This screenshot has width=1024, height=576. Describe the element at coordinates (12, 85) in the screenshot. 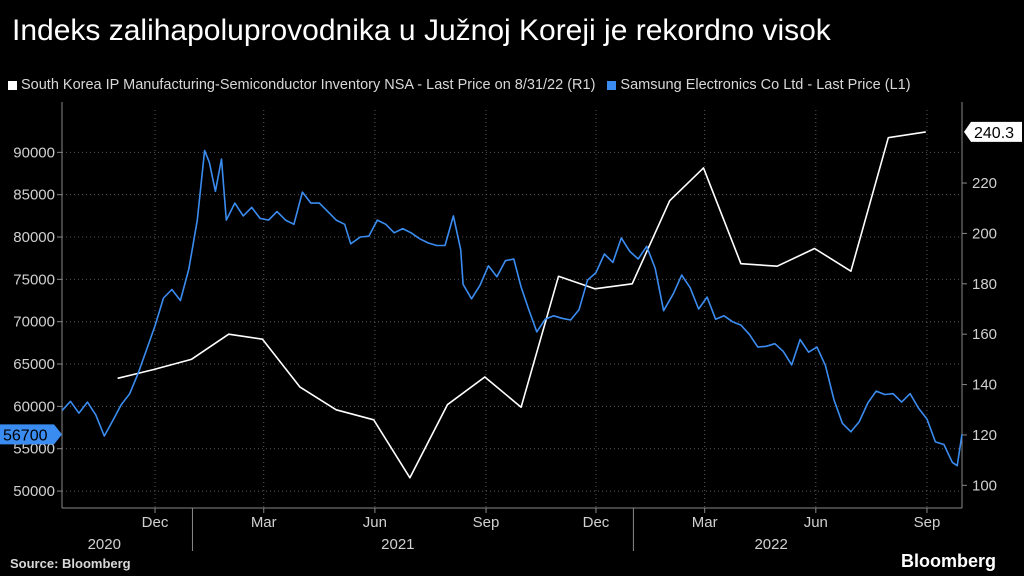

I see `inventory-legend-swatch` at that location.